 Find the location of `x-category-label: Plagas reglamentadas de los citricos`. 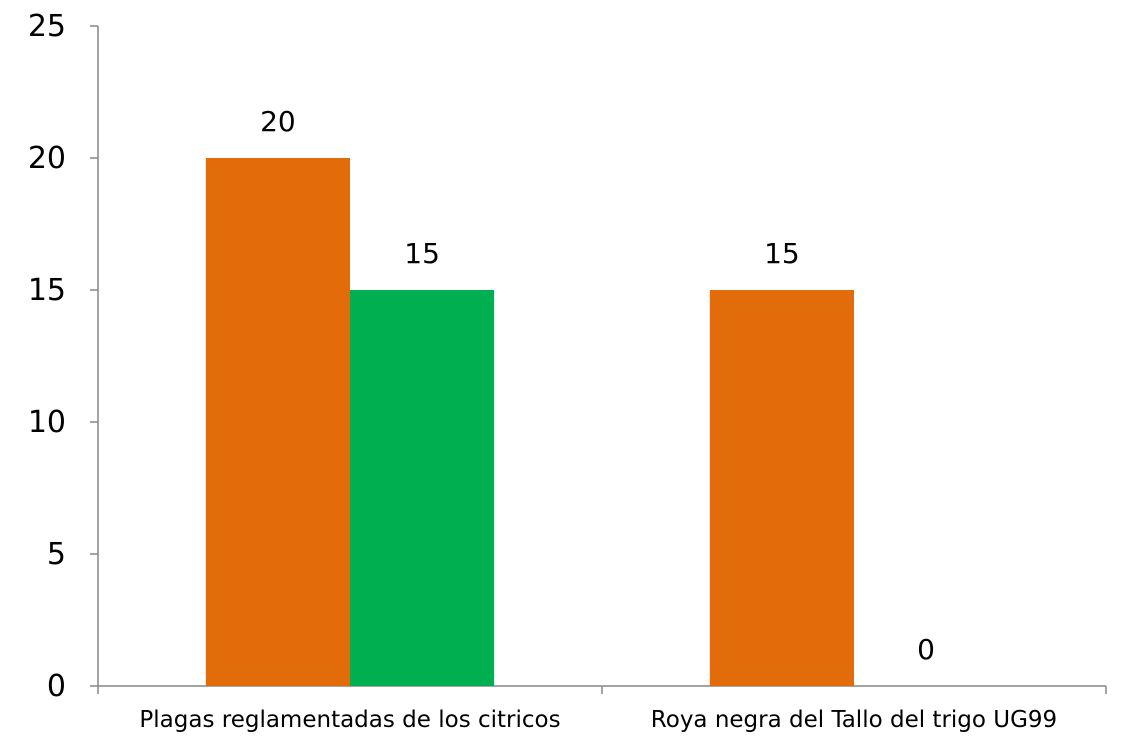

x-category-label: Plagas reglamentadas de los citricos is located at coordinates (349, 720).